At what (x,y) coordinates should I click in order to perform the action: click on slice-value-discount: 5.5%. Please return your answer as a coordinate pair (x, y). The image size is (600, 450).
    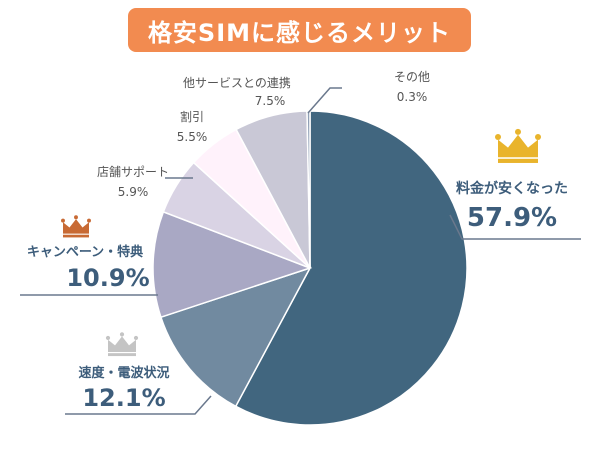
    Looking at the image, I should click on (192, 137).